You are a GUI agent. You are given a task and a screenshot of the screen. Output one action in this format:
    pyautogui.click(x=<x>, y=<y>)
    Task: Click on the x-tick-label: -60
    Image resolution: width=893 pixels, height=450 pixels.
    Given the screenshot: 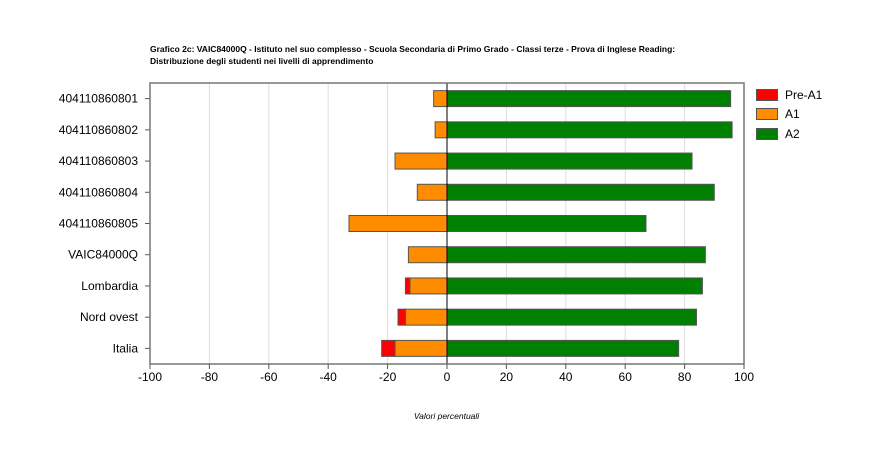 What is the action you would take?
    pyautogui.click(x=269, y=377)
    